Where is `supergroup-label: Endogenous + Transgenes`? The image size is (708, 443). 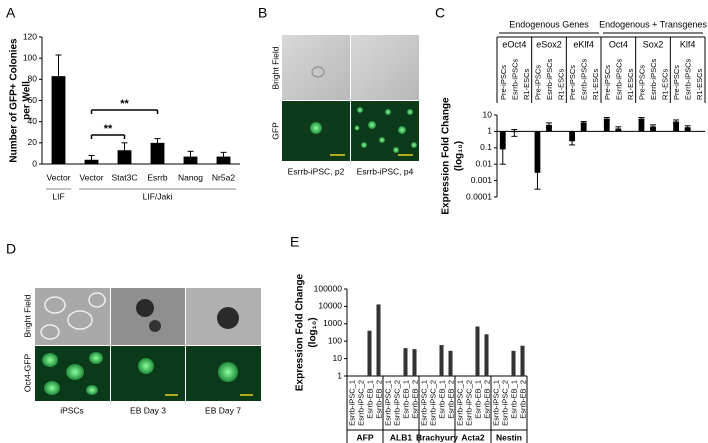 supergroup-label: Endogenous + Transgenes is located at coordinates (653, 24).